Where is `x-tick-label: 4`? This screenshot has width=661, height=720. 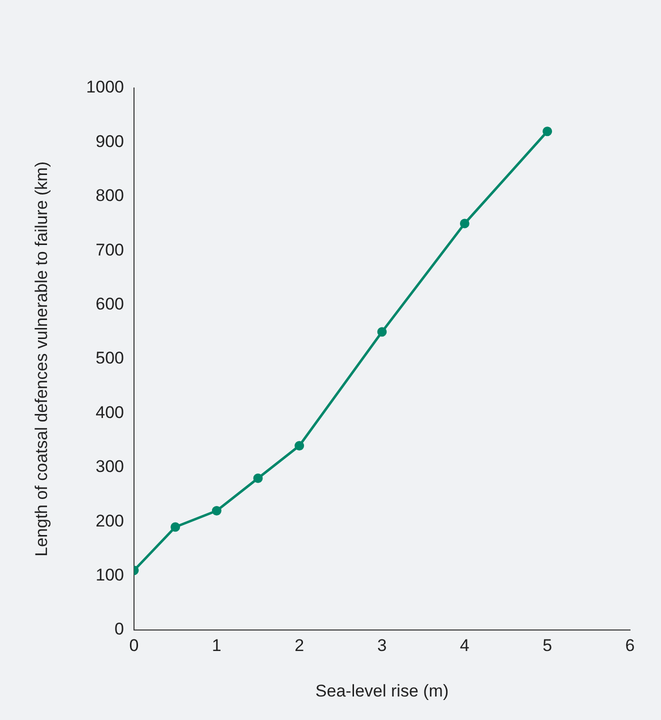 x-tick-label: 4 is located at coordinates (465, 645).